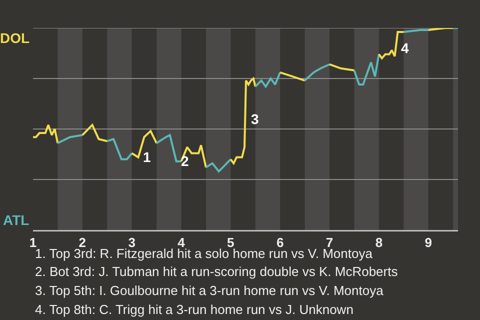 The width and height of the screenshot is (480, 320). What do you see at coordinates (255, 119) in the screenshot?
I see `annotation: 3` at bounding box center [255, 119].